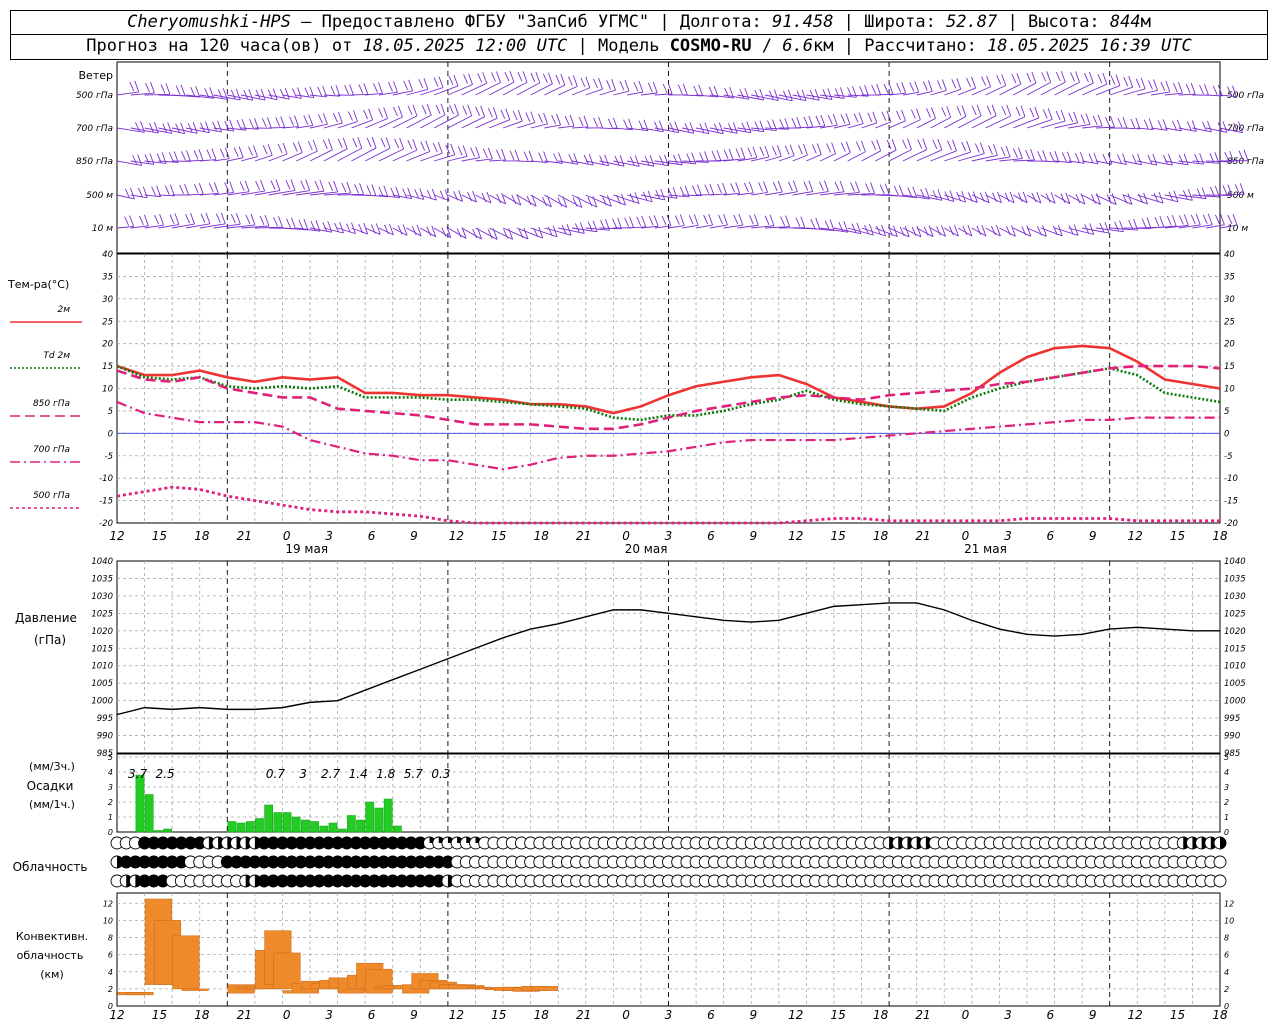  I want to click on conv-ytick-right: 6, so click(1226, 955).